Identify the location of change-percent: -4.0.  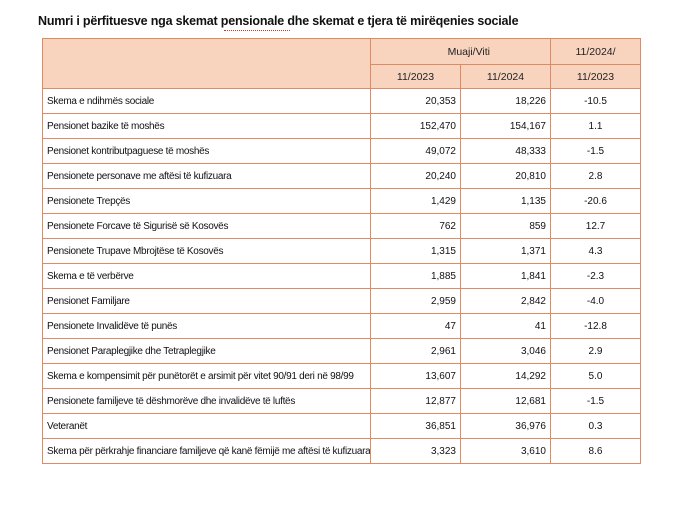
(595, 301).